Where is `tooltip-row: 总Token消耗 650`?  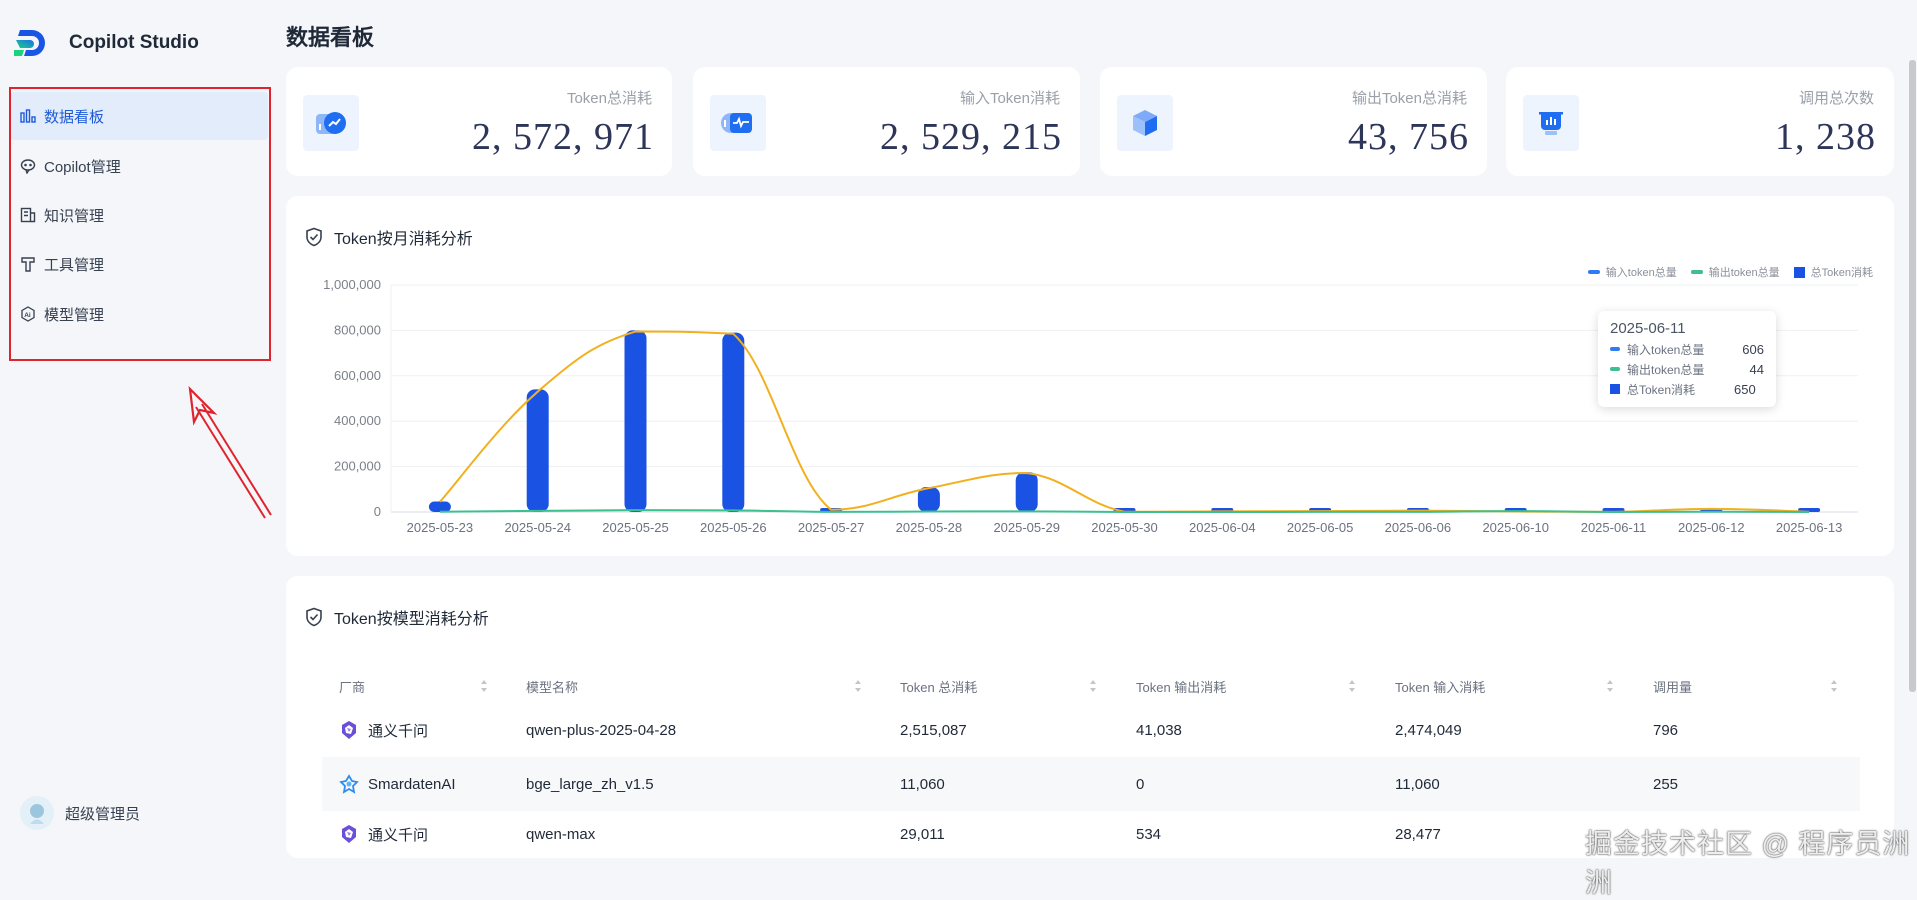 tooltip-row: 总Token消耗 650 is located at coordinates (1687, 389).